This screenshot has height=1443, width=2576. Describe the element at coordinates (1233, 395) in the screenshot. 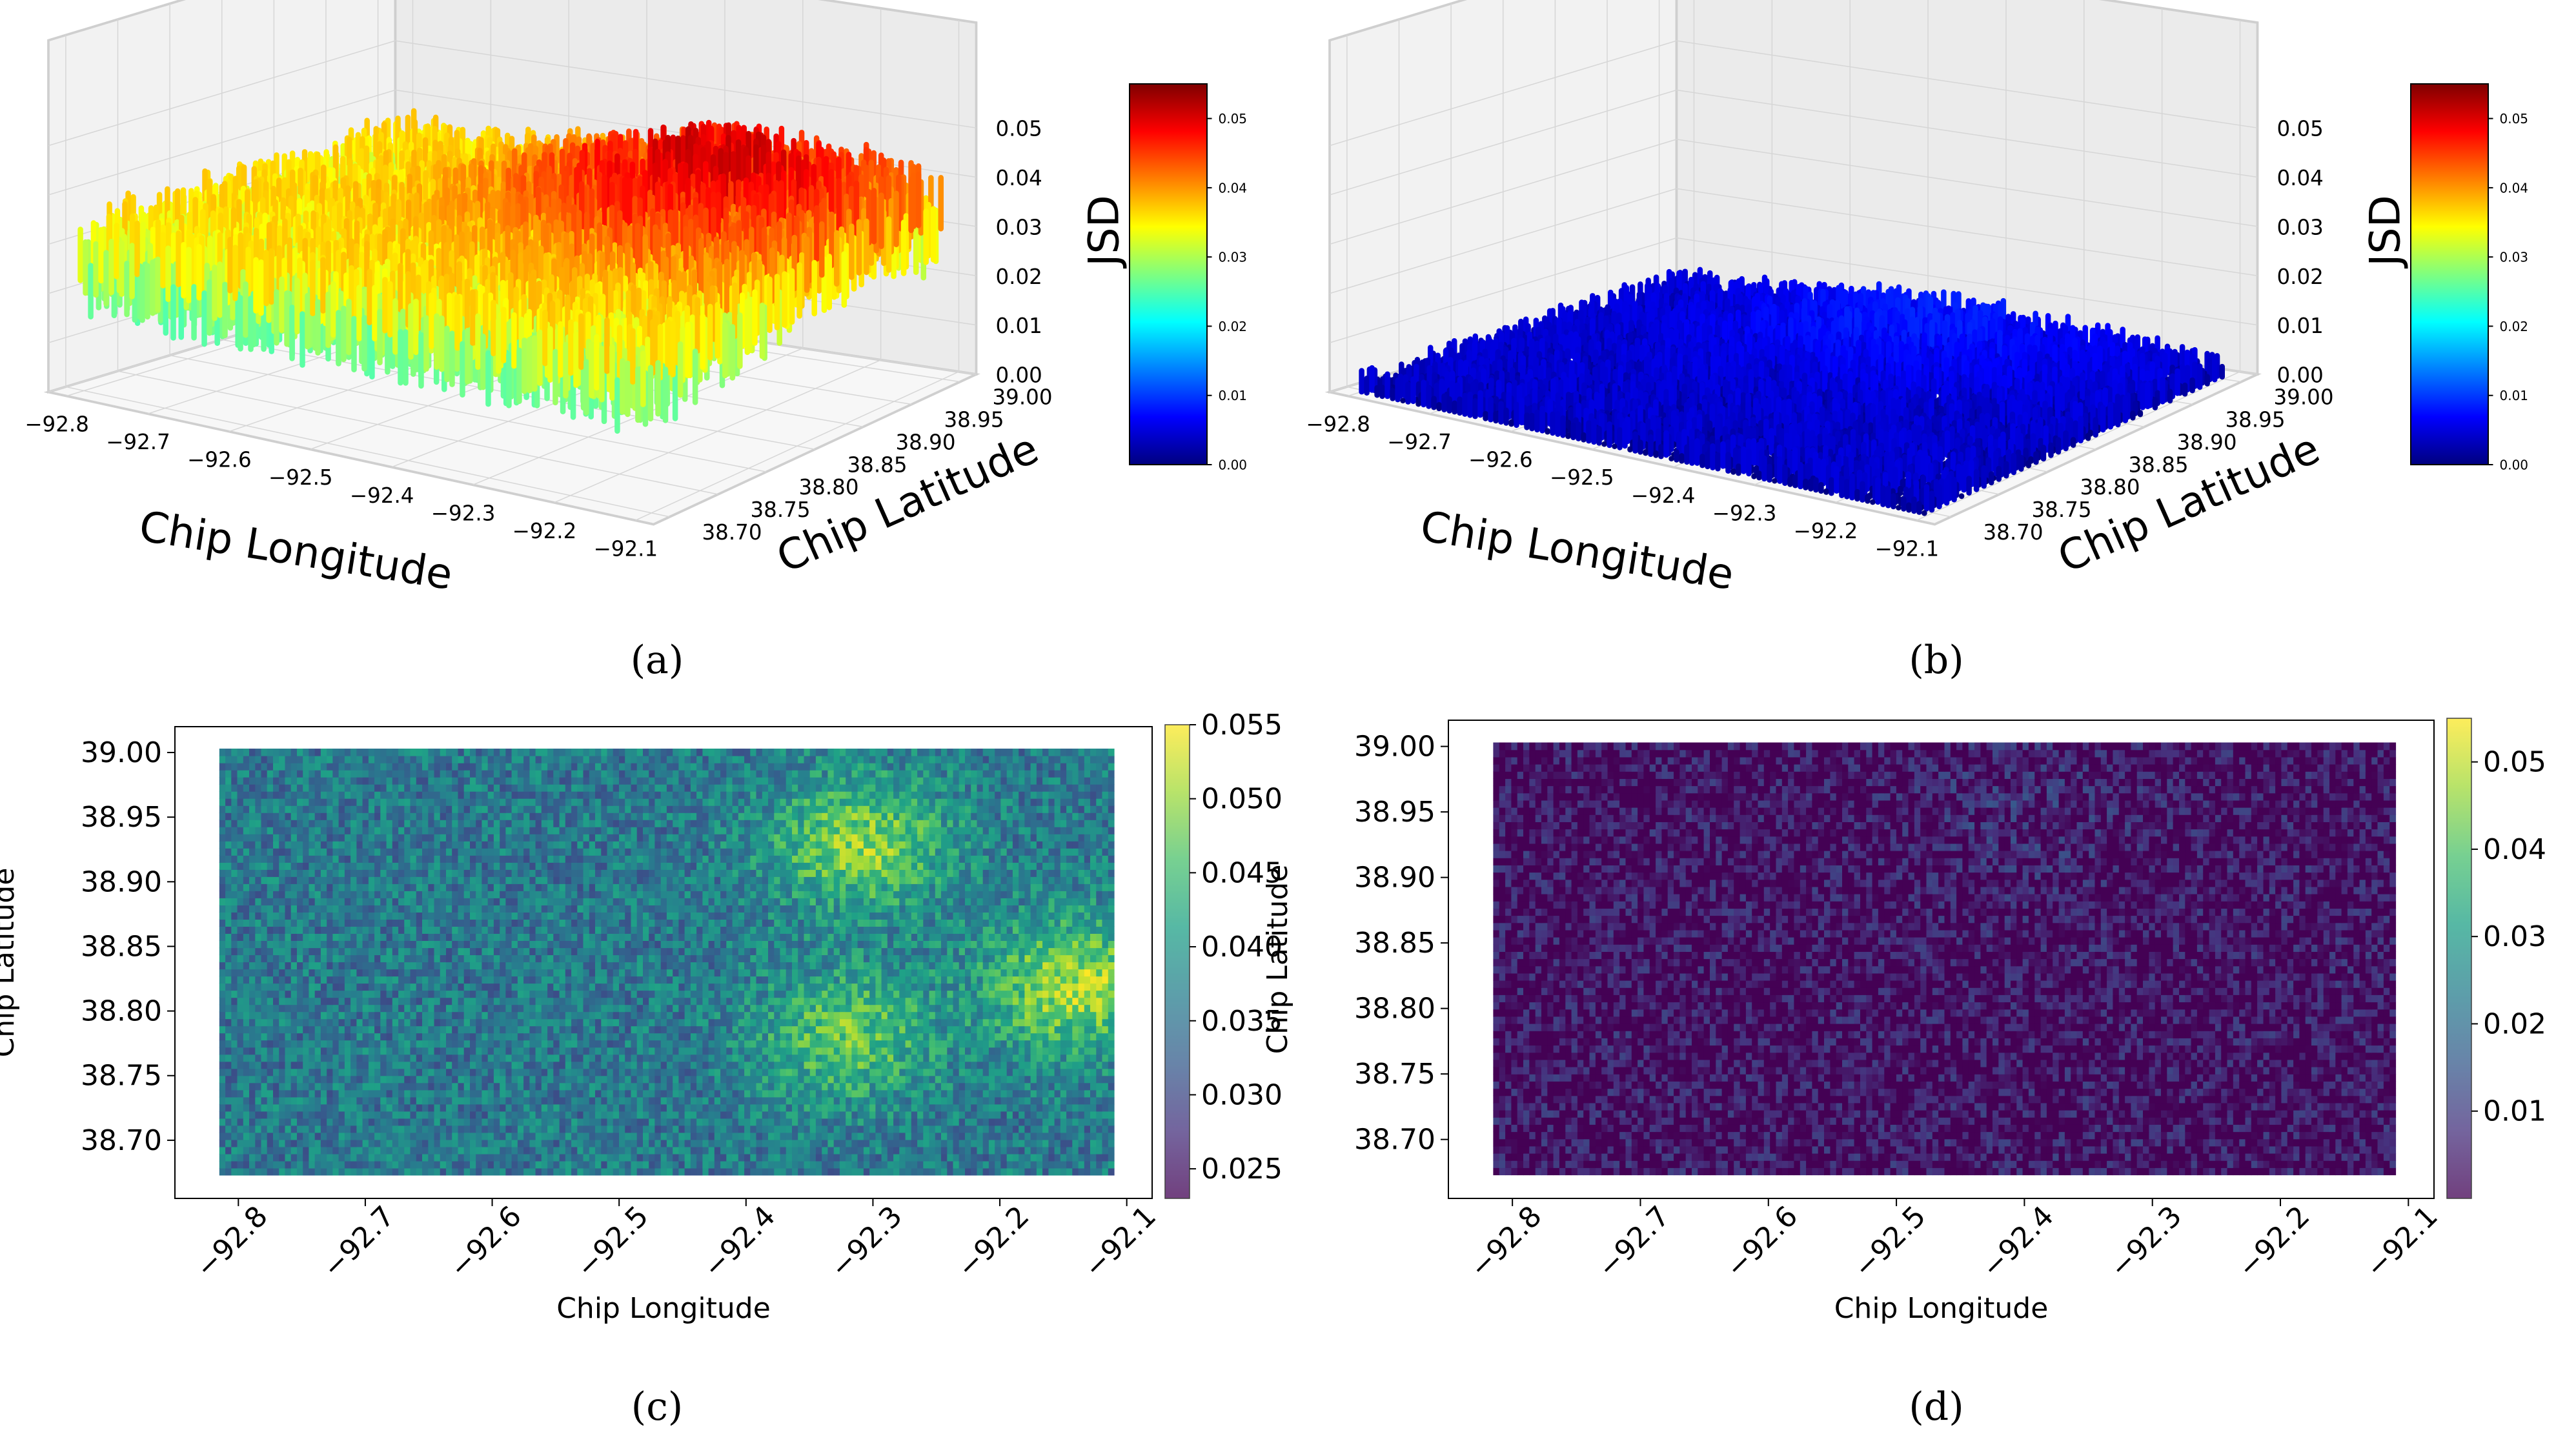

I see `colorbar-tick-label: 0.01` at that location.